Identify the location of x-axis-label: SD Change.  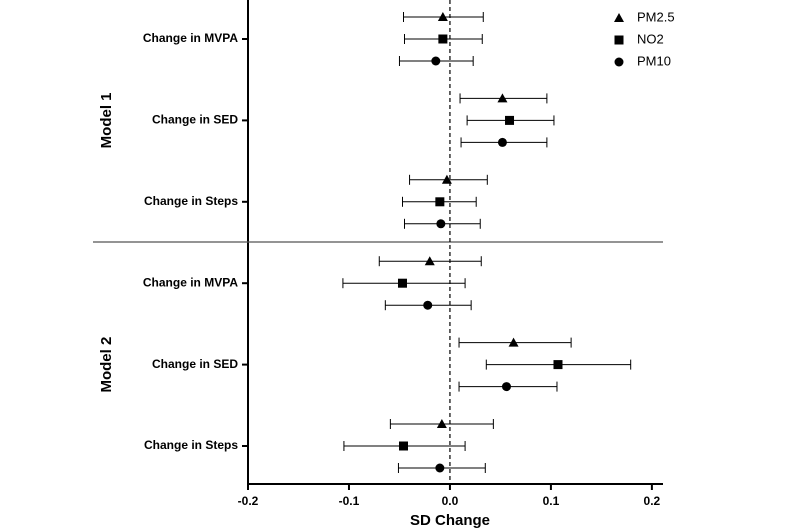
(450, 520).